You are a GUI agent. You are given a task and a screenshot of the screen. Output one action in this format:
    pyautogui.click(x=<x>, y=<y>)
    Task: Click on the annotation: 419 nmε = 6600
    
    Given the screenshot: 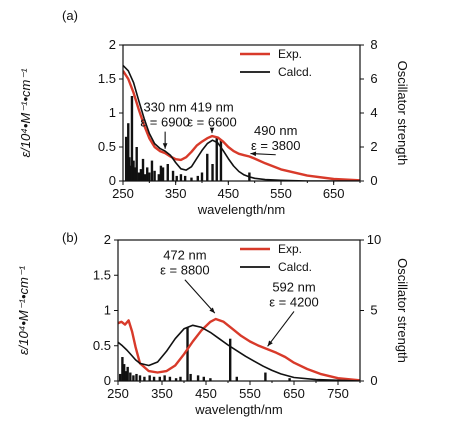 What is the action you would take?
    pyautogui.click(x=212, y=117)
    